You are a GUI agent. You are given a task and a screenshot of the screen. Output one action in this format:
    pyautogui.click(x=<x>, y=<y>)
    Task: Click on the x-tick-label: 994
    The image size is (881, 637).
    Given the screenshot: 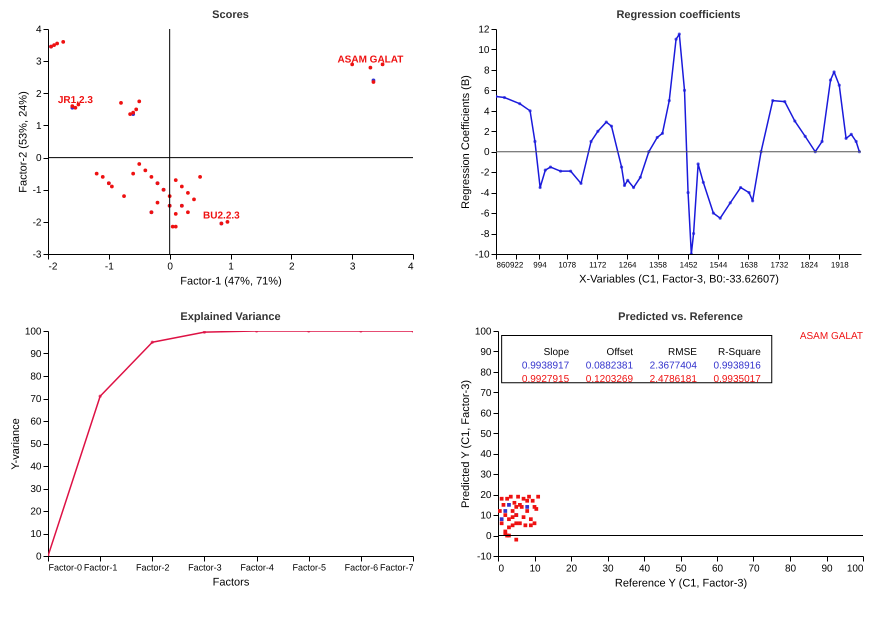 What is the action you would take?
    pyautogui.click(x=540, y=265)
    